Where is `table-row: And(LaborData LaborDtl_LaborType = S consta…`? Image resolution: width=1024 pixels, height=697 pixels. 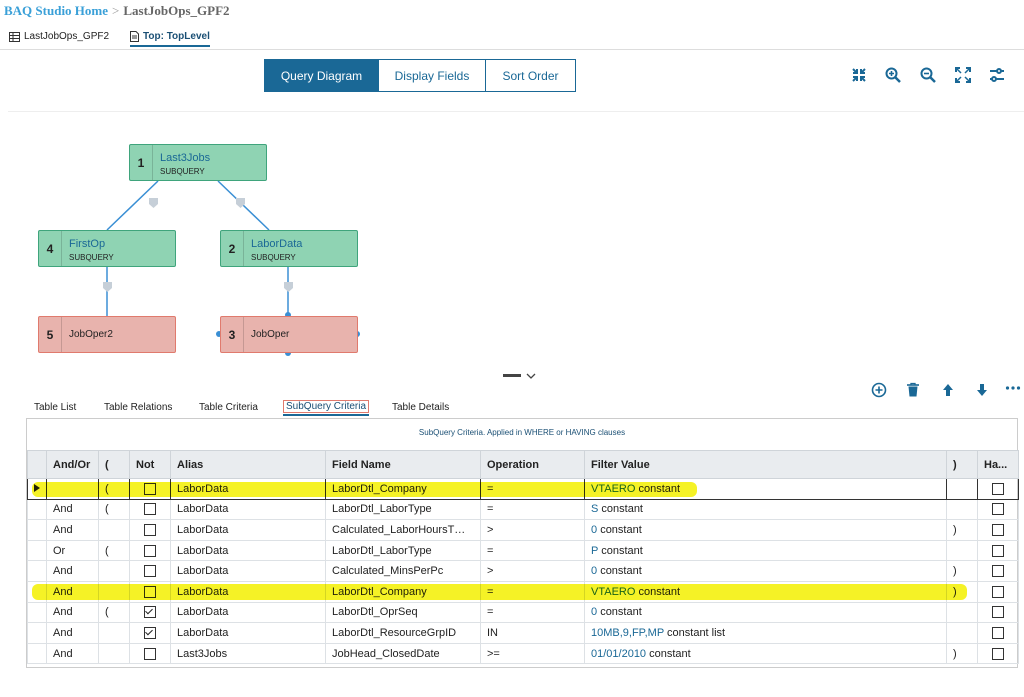 table-row: And(LaborData LaborDtl_LaborType = S consta… is located at coordinates (523, 509).